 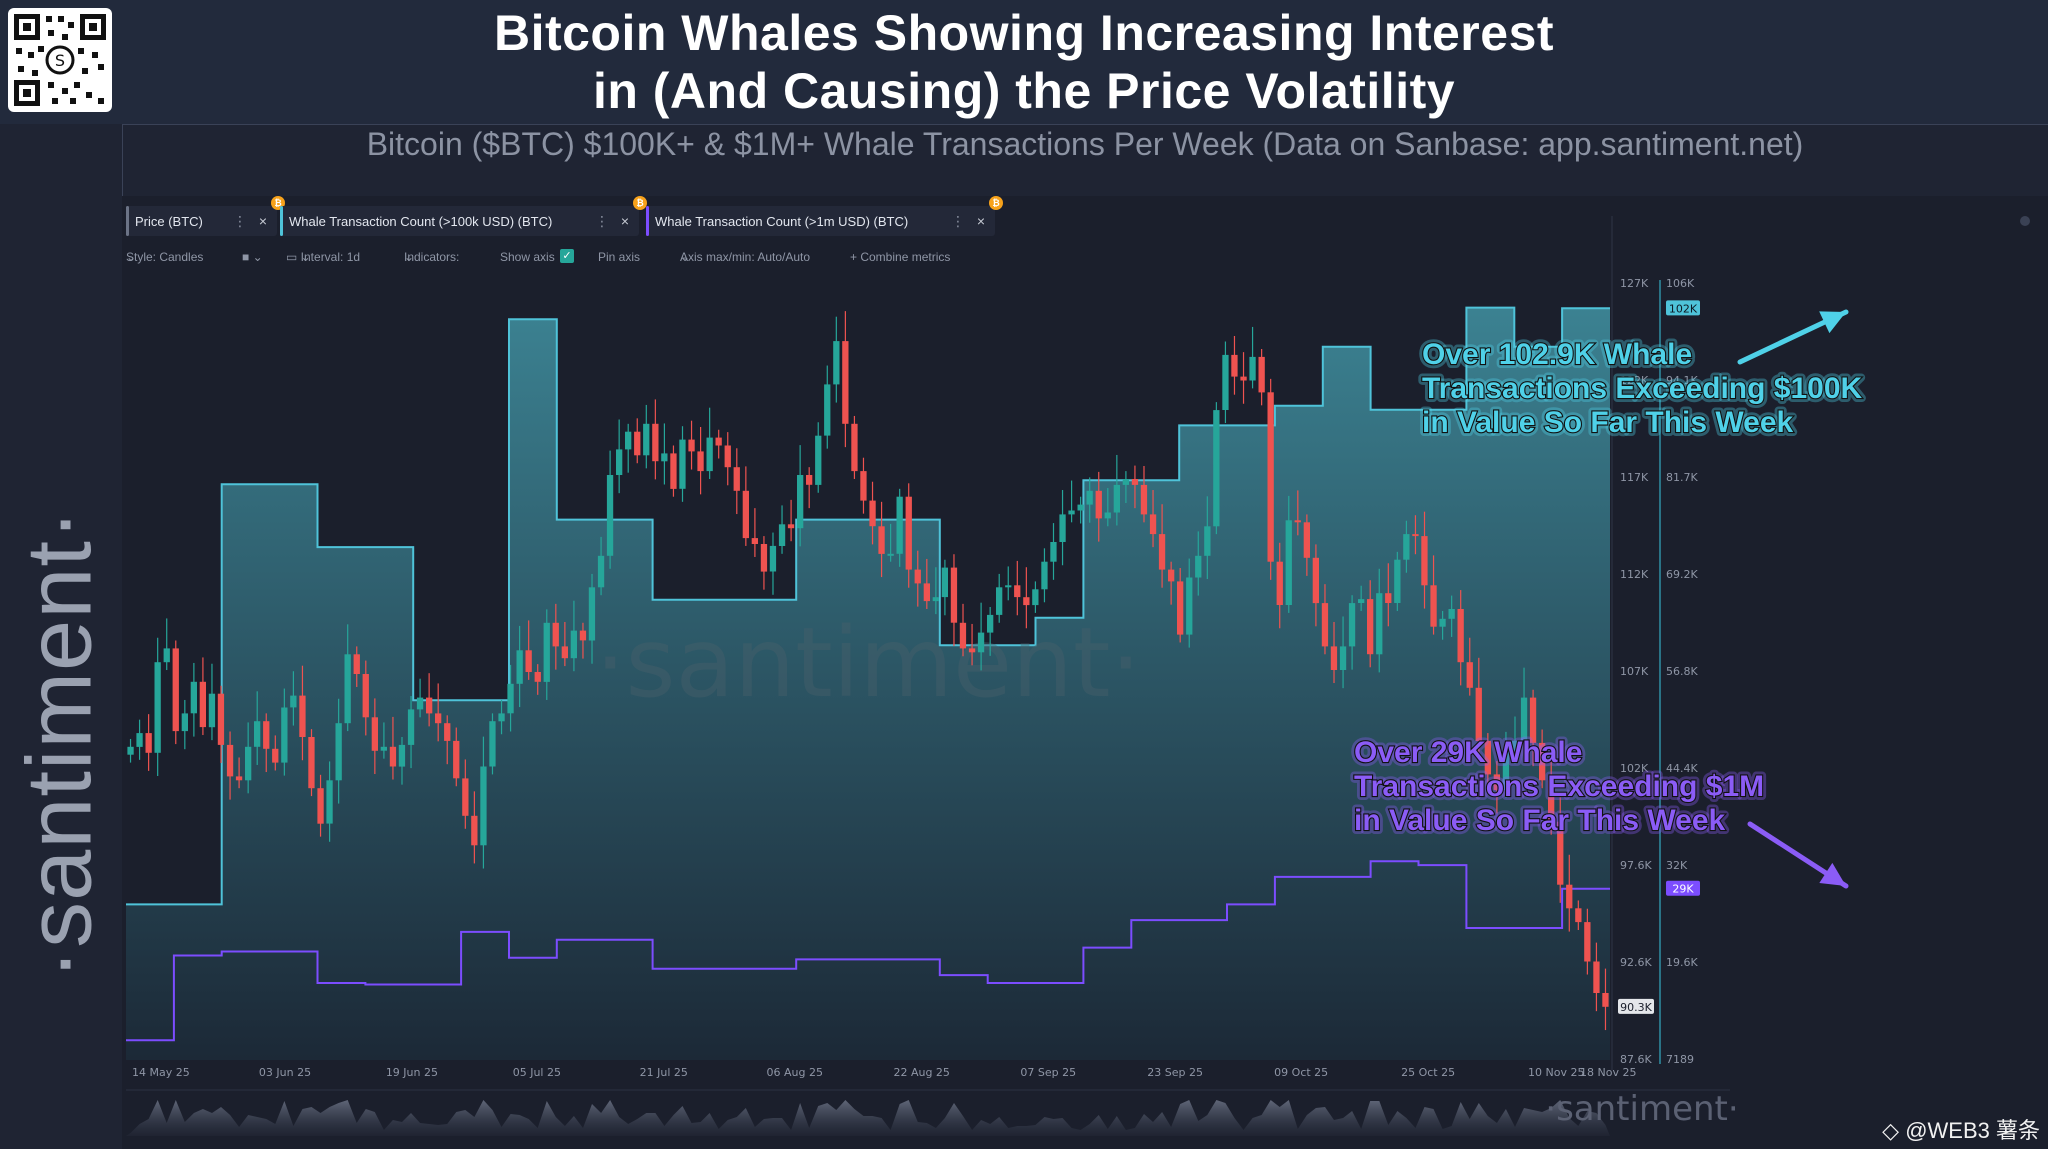 What do you see at coordinates (1634, 380) in the screenshot?
I see `price-tick-label: 122K` at bounding box center [1634, 380].